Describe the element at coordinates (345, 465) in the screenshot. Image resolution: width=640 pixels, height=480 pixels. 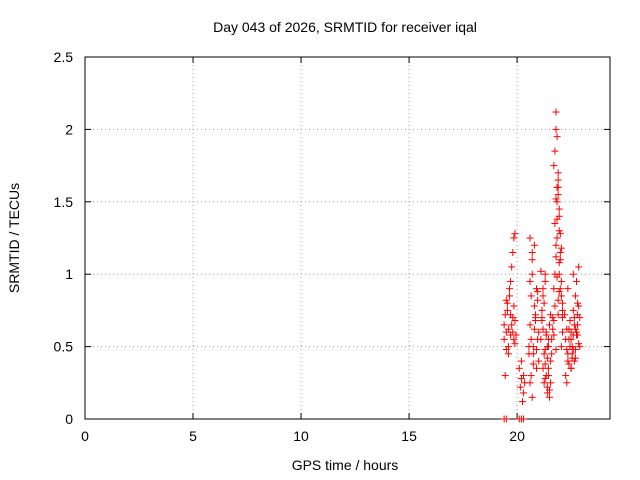
I see `x-axis-label: GPS time / hours` at that location.